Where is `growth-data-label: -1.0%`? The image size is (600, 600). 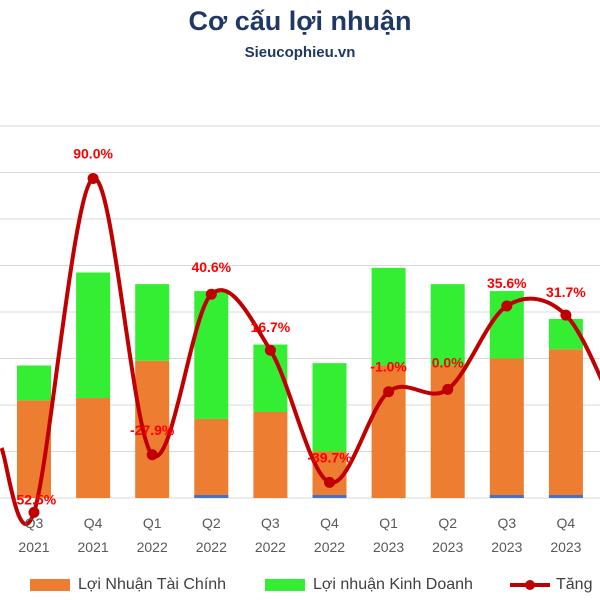 growth-data-label: -1.0% is located at coordinates (388, 367).